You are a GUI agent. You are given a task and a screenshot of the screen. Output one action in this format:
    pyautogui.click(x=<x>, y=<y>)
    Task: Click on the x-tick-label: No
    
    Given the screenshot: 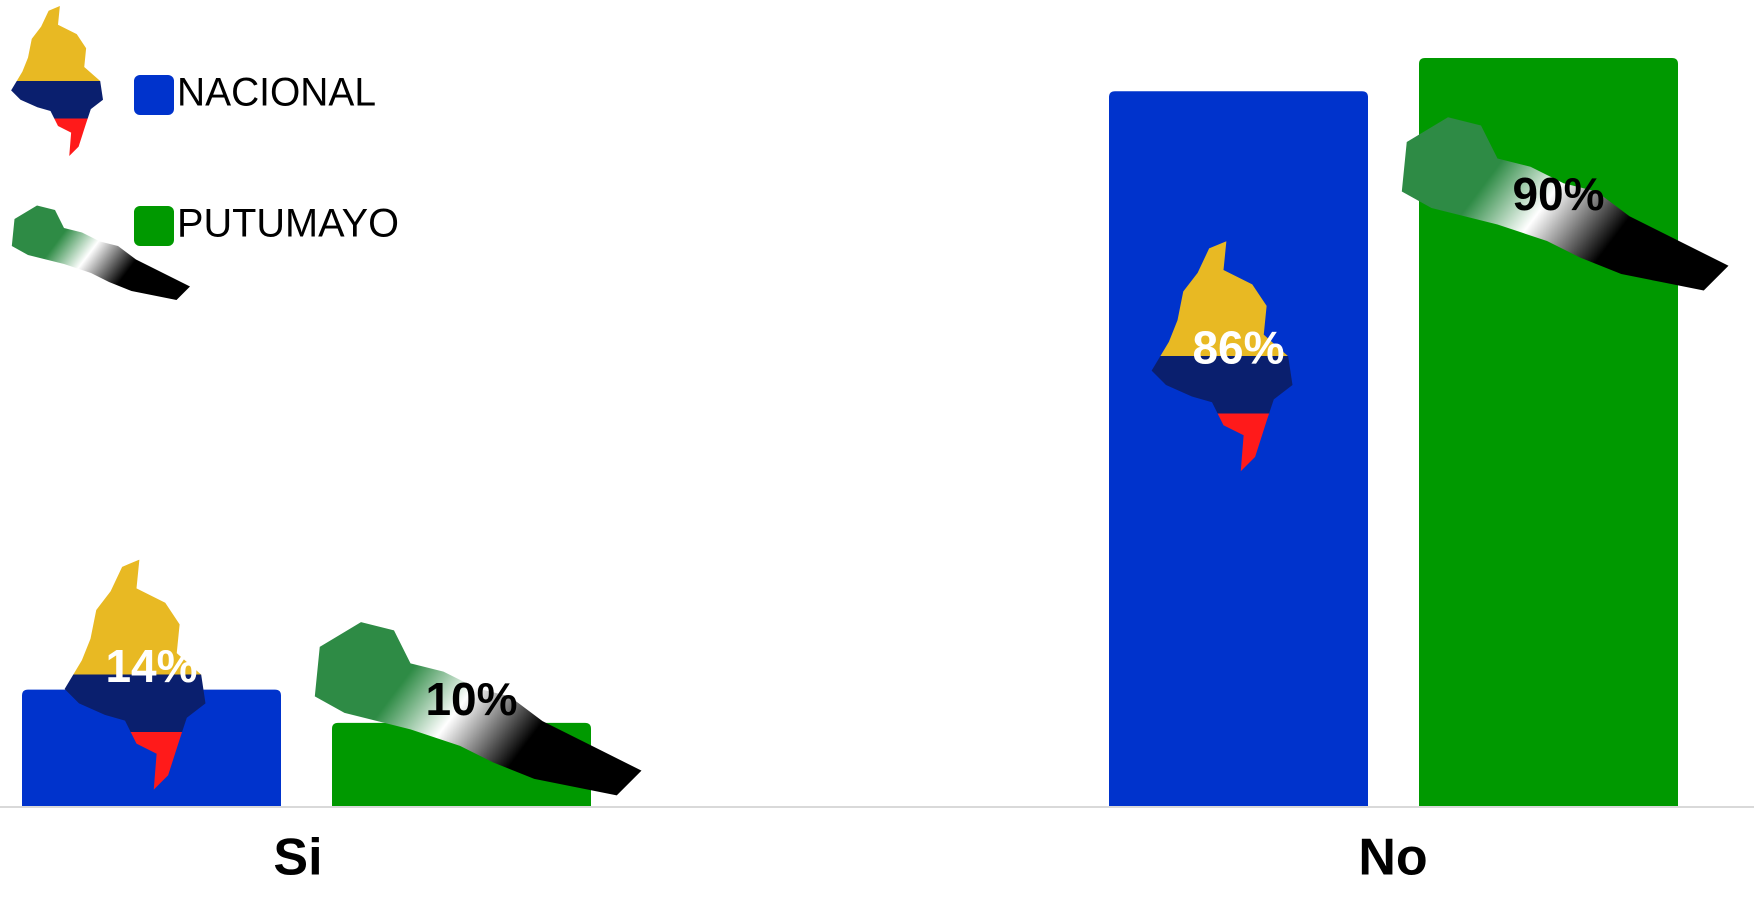 What is the action you would take?
    pyautogui.click(x=1392, y=858)
    